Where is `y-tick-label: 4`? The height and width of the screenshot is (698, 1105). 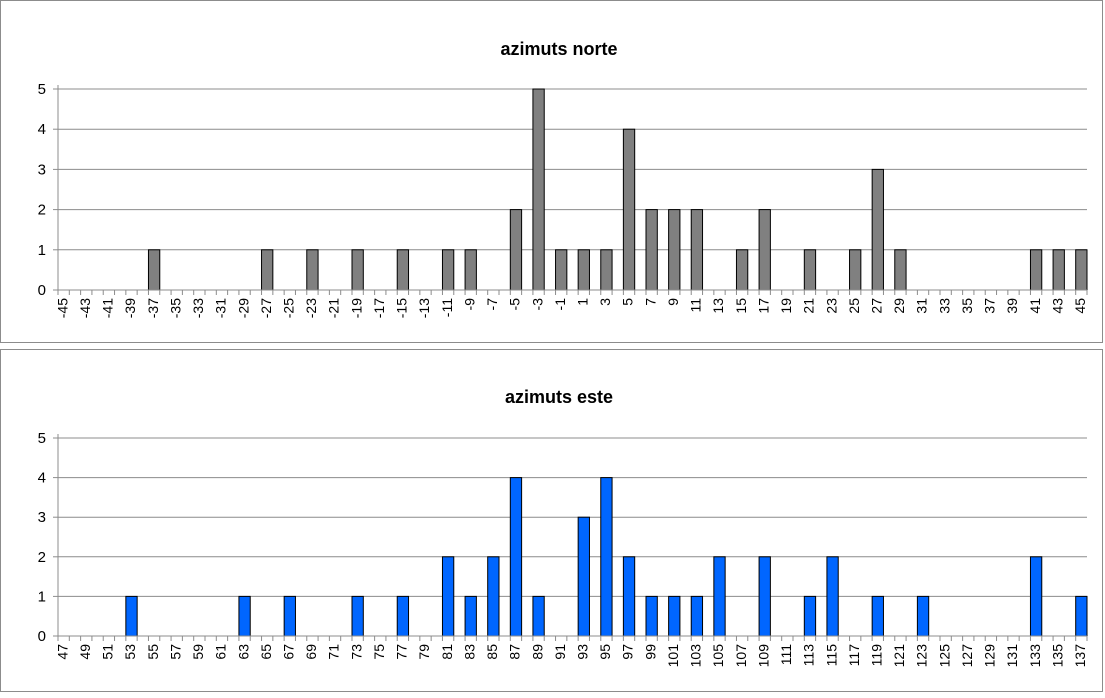
y-tick-label: 4 is located at coordinates (42, 478).